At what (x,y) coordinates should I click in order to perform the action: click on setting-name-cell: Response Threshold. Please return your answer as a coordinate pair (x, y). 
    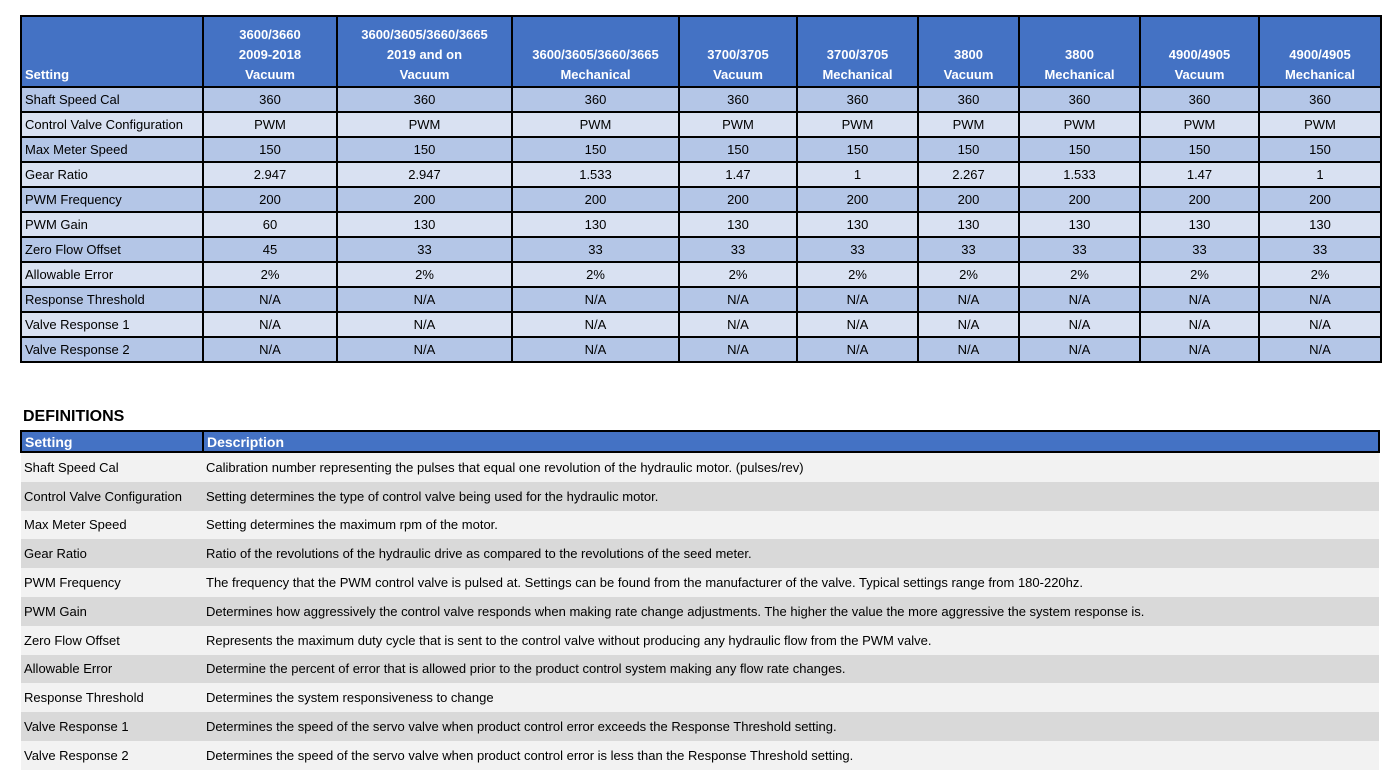
    Looking at the image, I should click on (112, 299).